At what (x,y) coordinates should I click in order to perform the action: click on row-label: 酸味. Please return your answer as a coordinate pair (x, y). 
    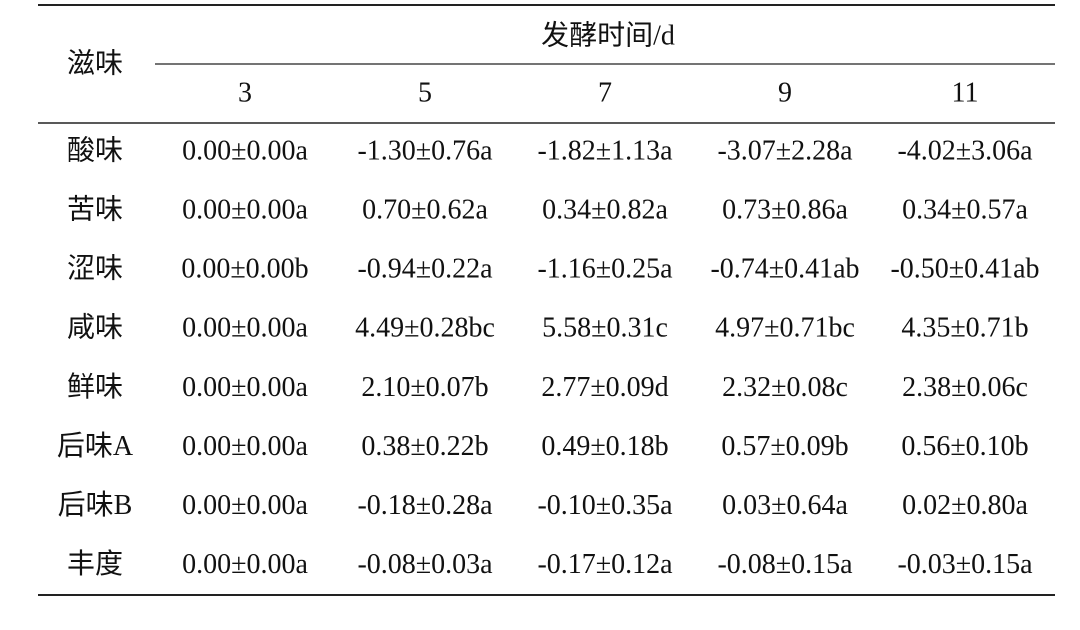
    Looking at the image, I should click on (95, 150).